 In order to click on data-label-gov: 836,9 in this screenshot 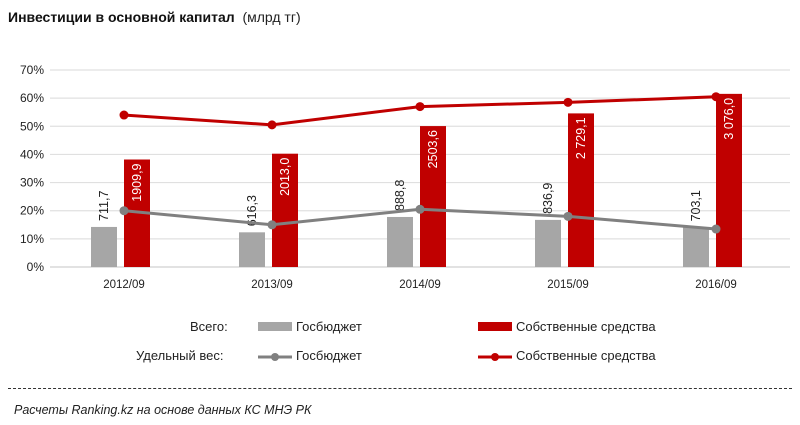, I will do `click(548, 198)`.